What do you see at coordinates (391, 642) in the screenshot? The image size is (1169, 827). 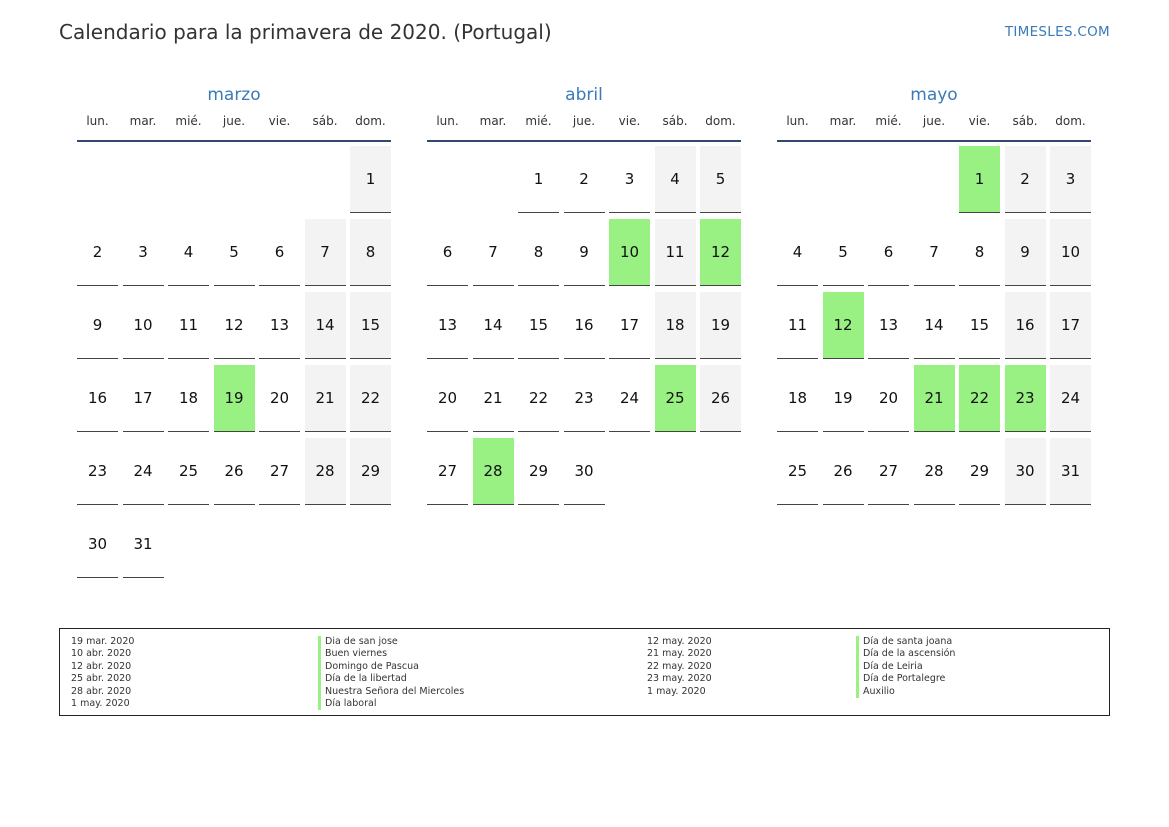 I see `legend-holiday-name: Dia de san jose` at bounding box center [391, 642].